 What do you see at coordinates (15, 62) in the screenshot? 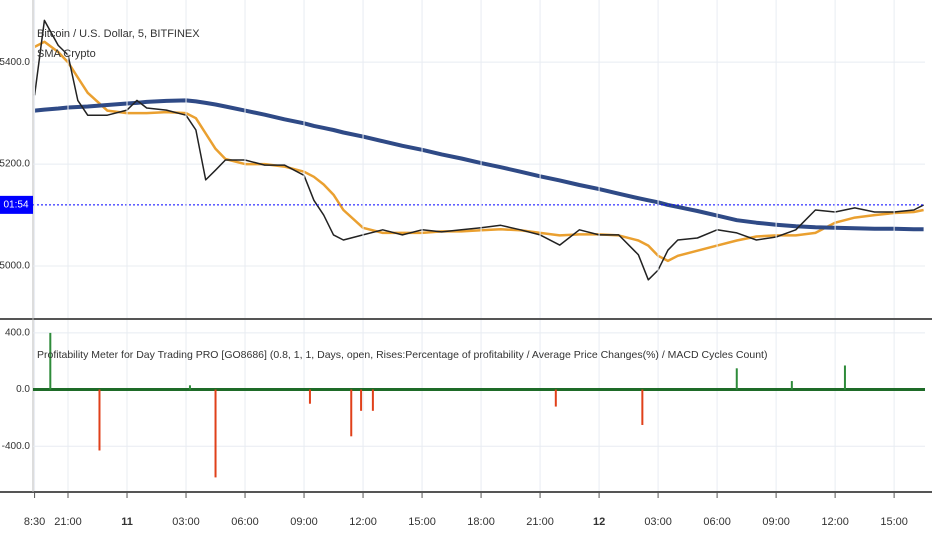
I see `y-tick-label: 5400.0` at bounding box center [15, 62].